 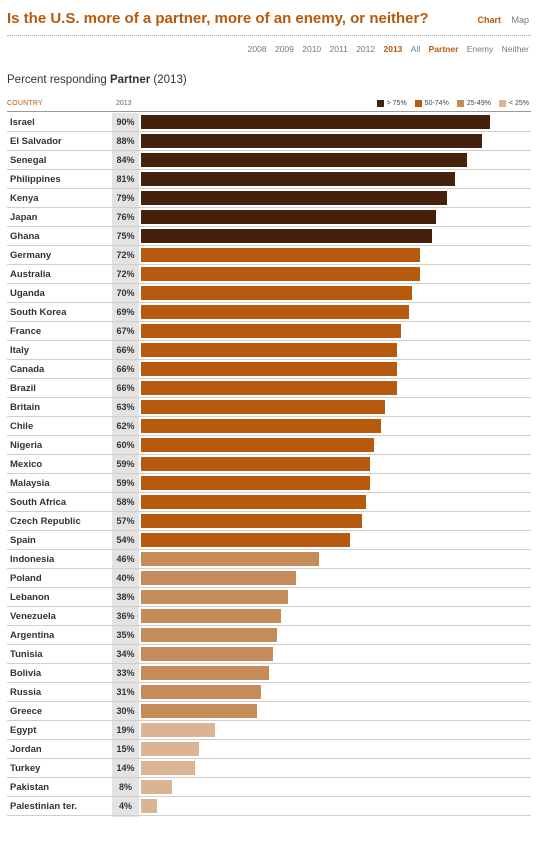 I want to click on data-label: 46%, so click(x=125, y=559).